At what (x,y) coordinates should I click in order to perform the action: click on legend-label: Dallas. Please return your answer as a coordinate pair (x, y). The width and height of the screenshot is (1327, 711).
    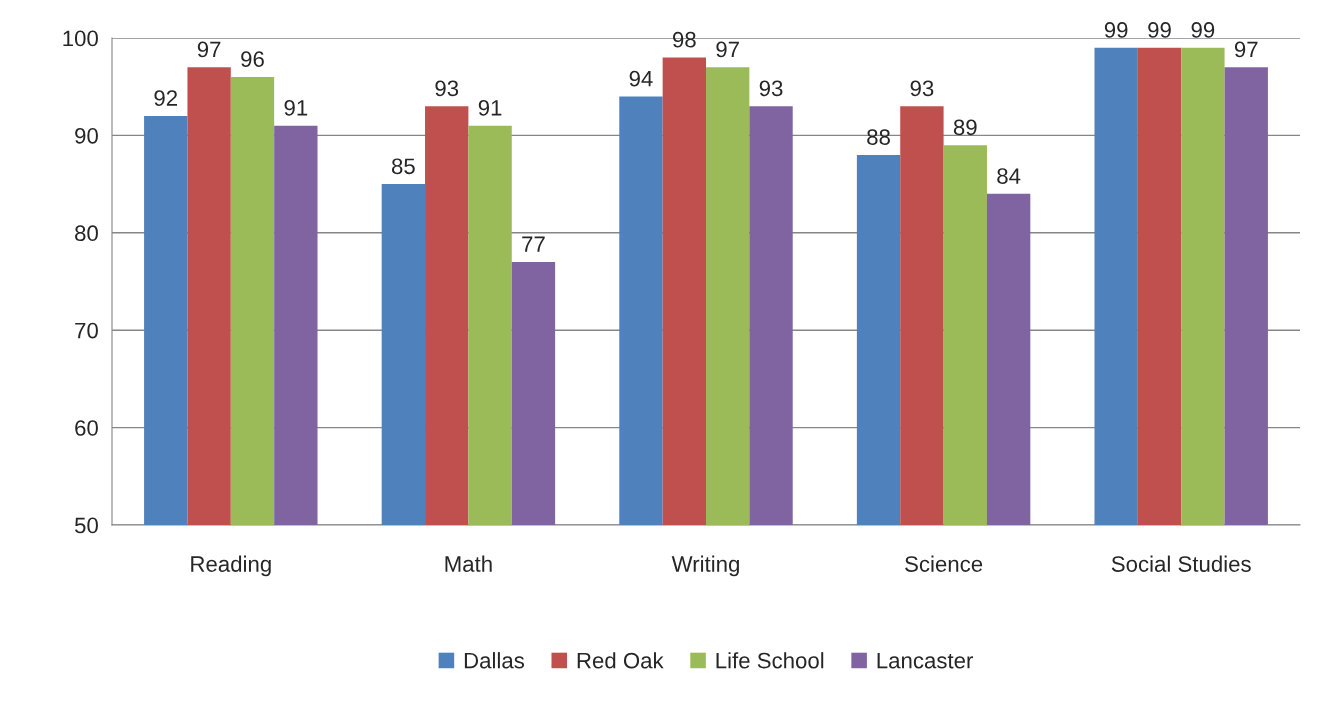
    Looking at the image, I should click on (494, 660).